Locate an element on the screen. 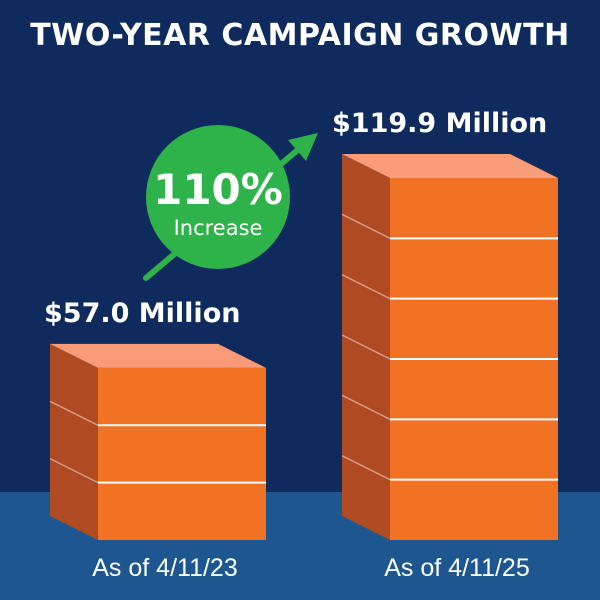 The image size is (600, 600). category-label: As of 4/11/25 is located at coordinates (456, 568).